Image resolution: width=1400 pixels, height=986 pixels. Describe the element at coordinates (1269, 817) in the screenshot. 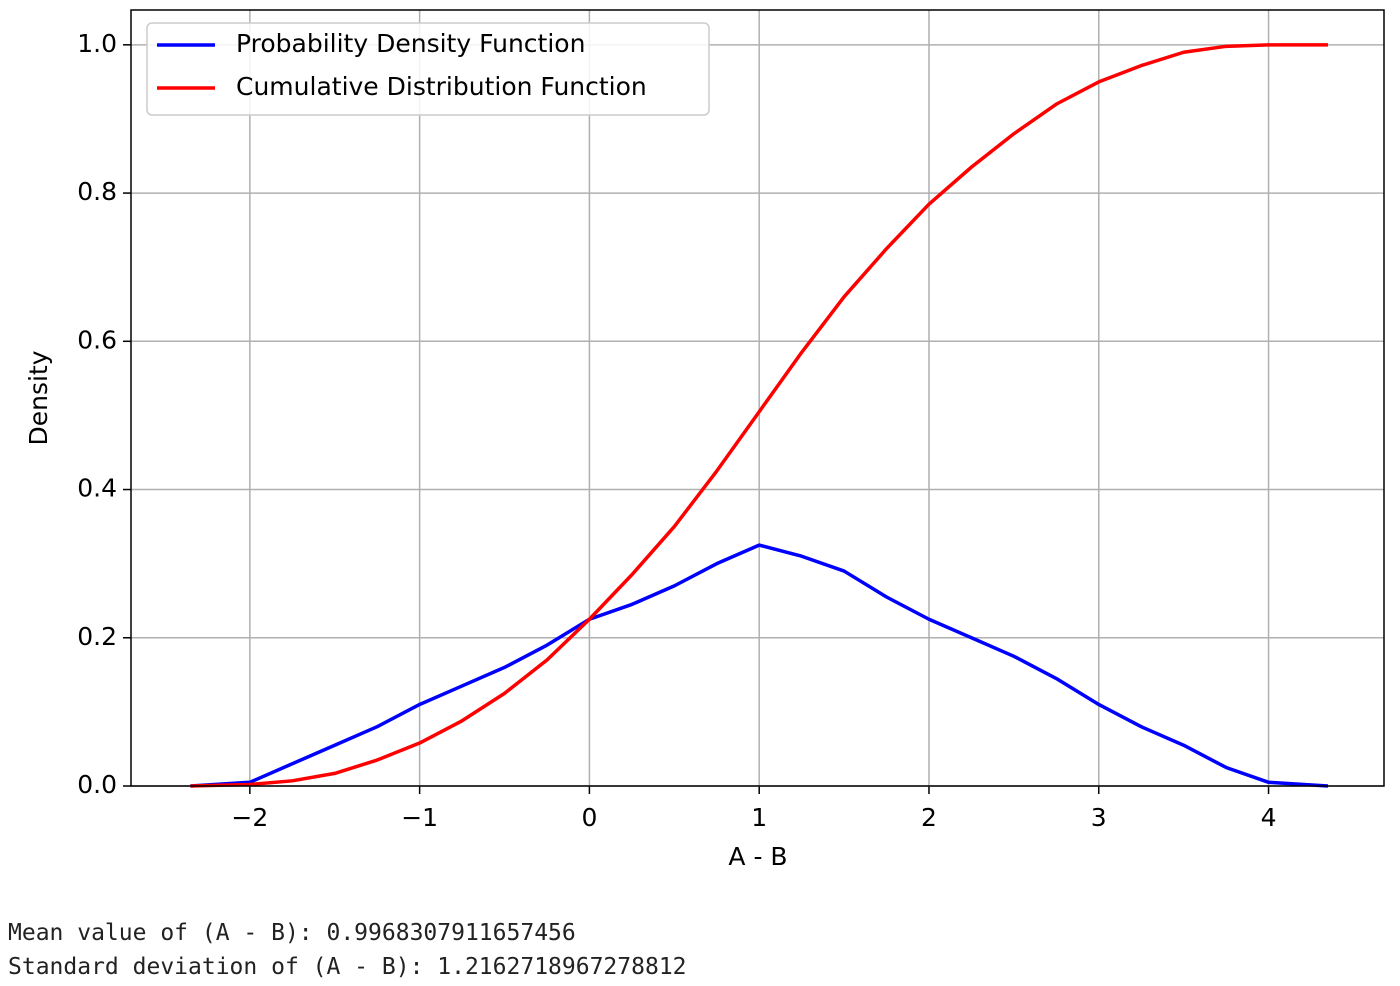

I see `x-tick-label: 4` at that location.